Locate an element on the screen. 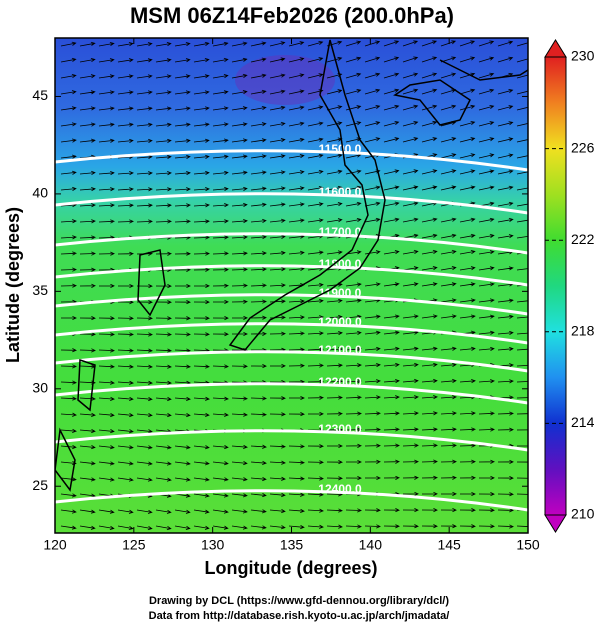  colorbar-tick-label: 218 is located at coordinates (583, 331).